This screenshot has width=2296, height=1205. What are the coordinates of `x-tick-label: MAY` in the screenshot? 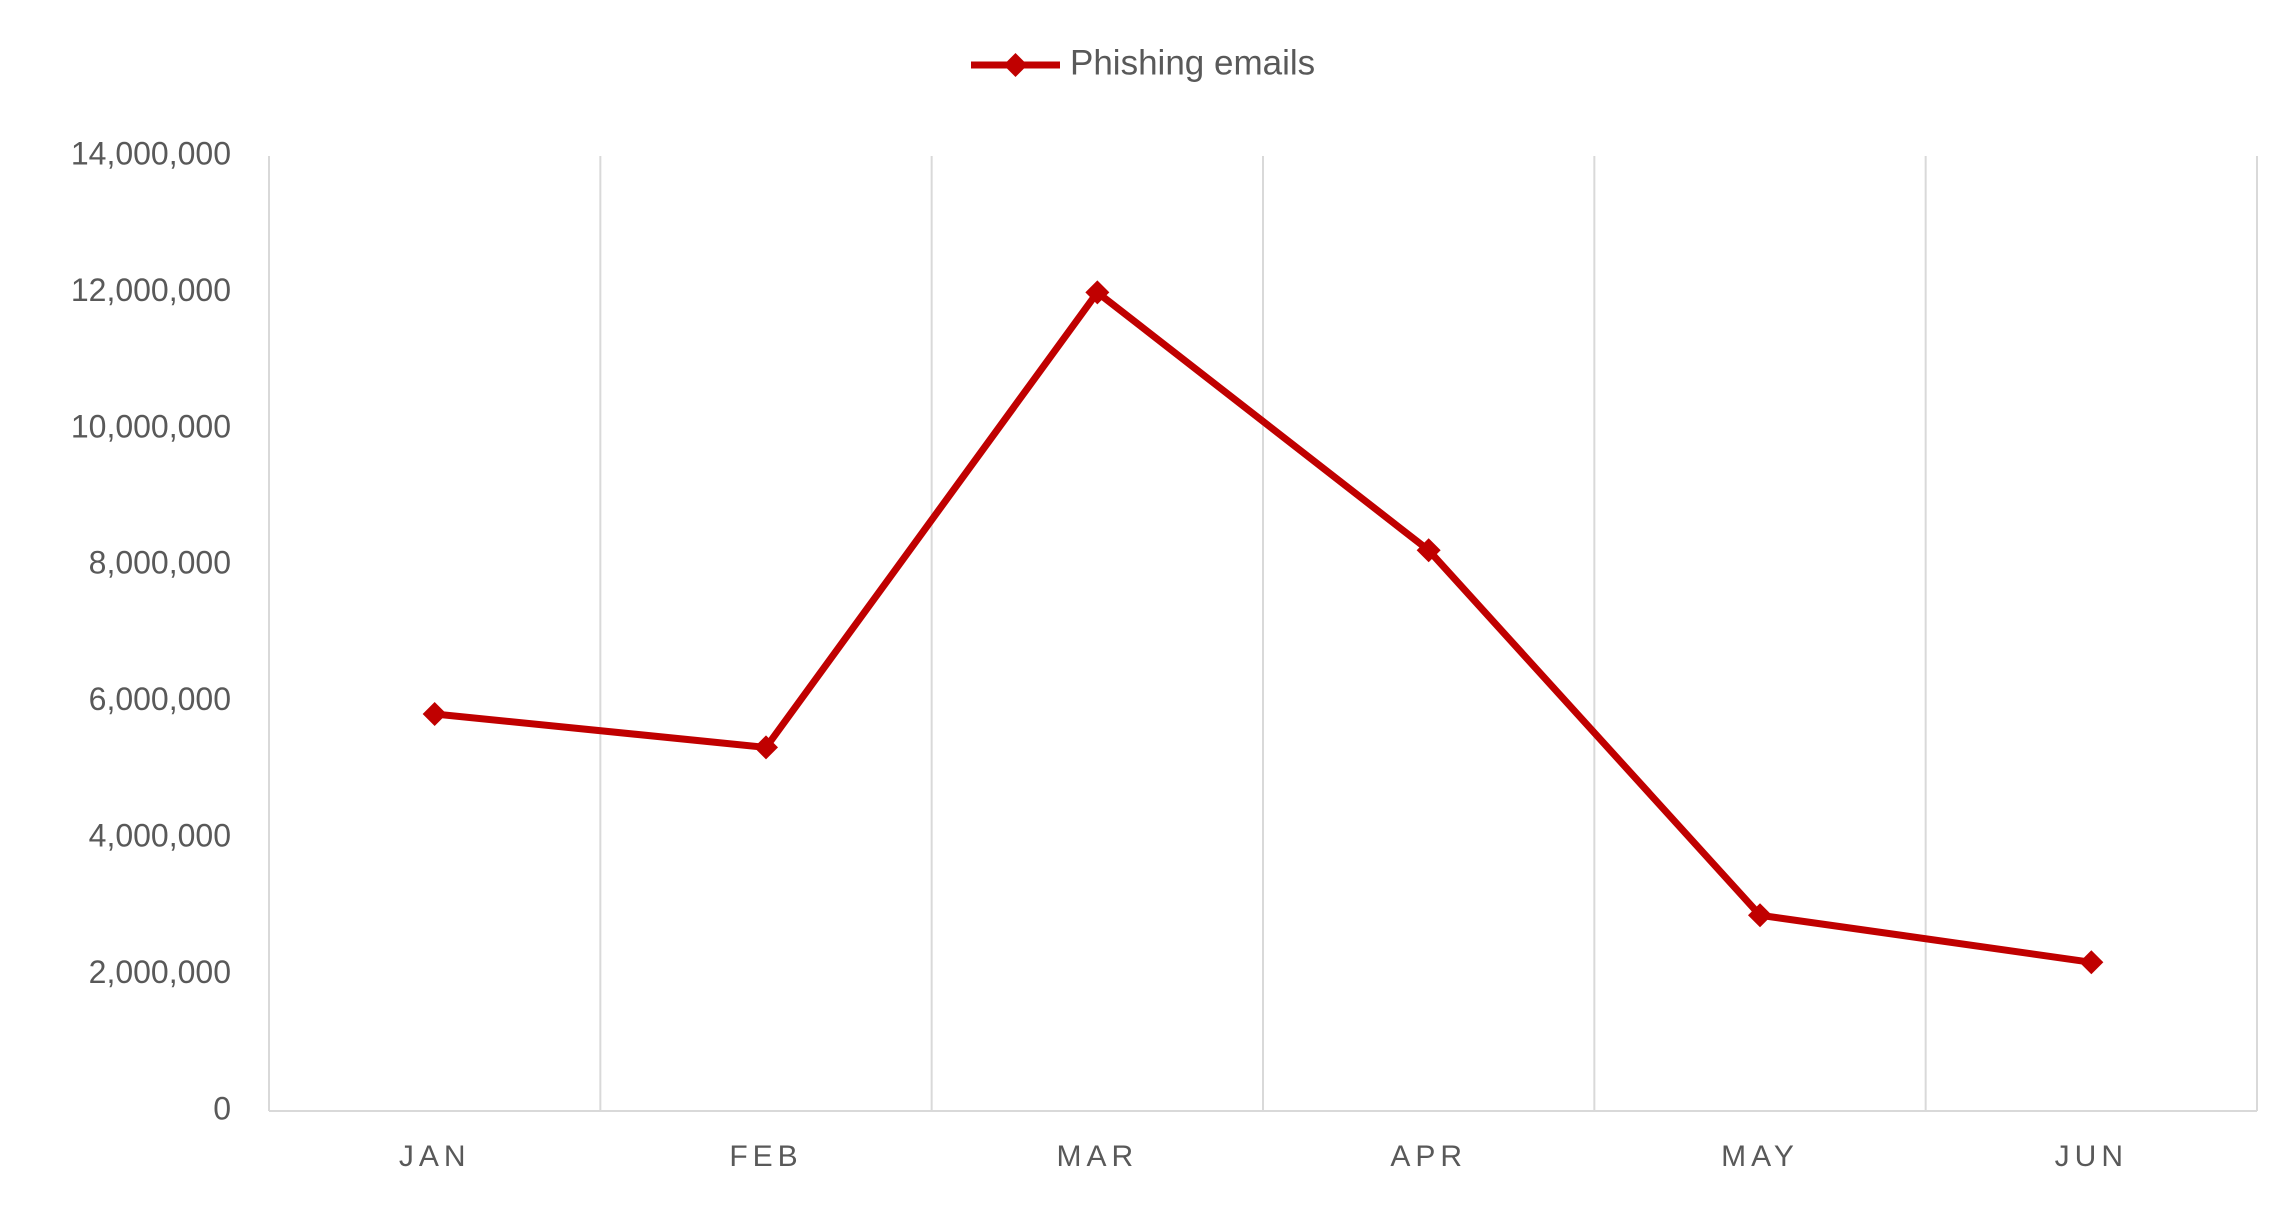 It's located at (1760, 1156).